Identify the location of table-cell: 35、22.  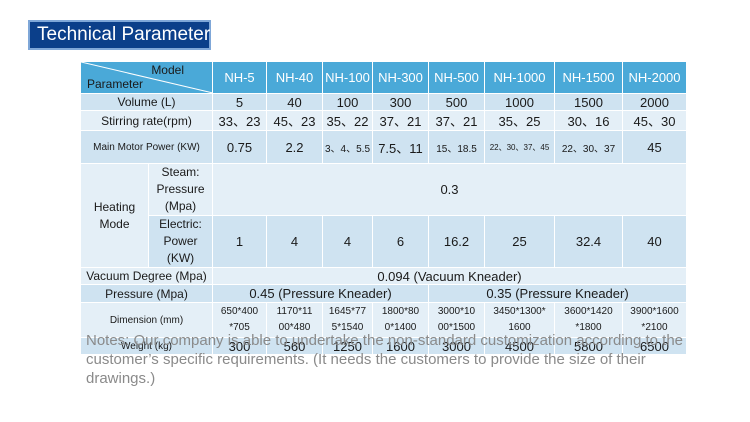
(347, 120).